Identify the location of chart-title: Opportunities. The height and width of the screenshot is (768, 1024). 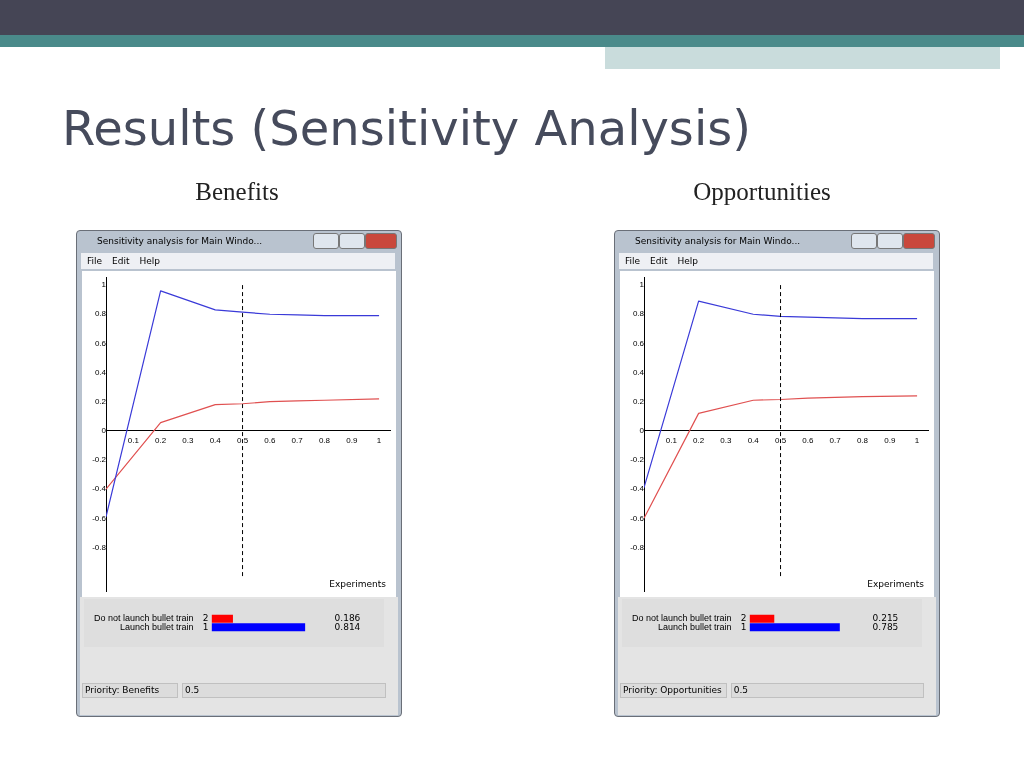
(762, 192).